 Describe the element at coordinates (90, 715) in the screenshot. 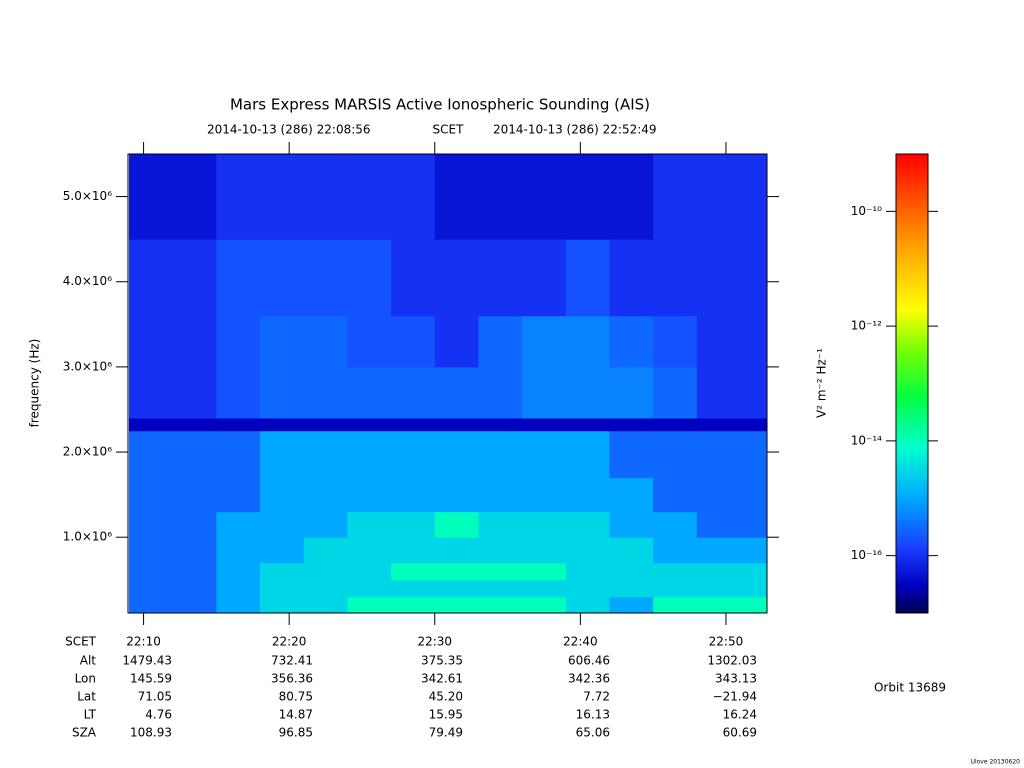

I see `ephemeris-label: LT` at that location.